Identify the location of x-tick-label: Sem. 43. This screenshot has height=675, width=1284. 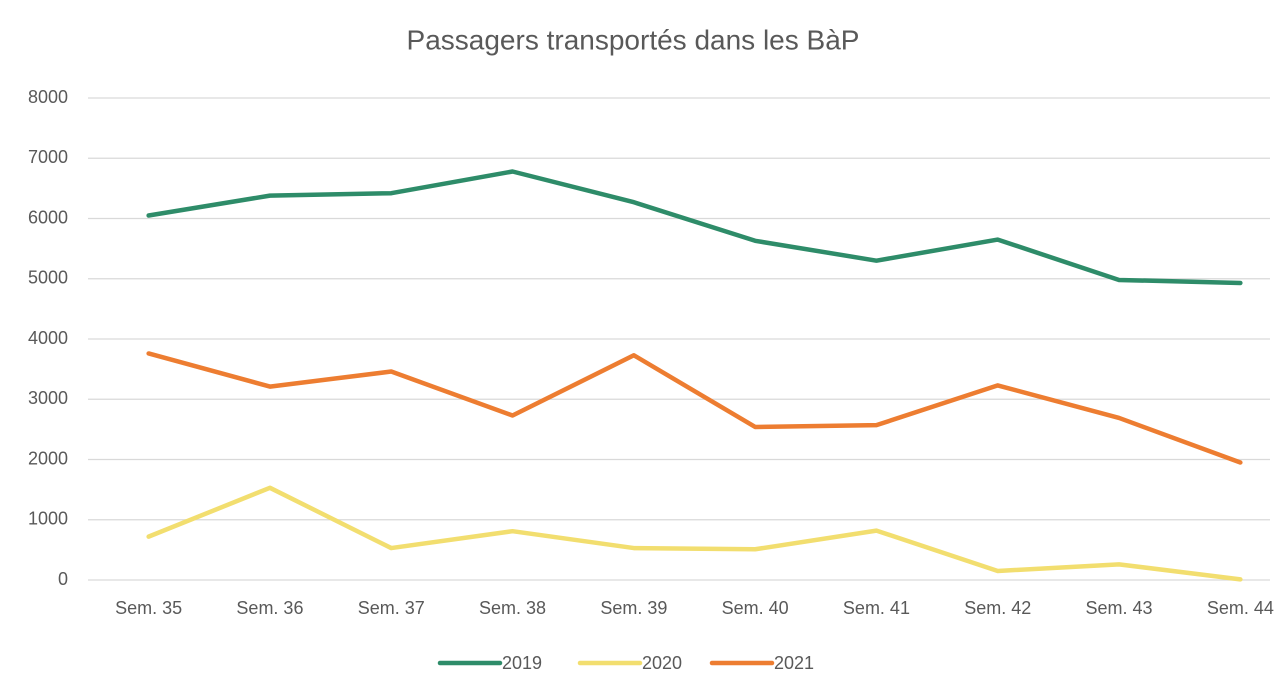
(1119, 608).